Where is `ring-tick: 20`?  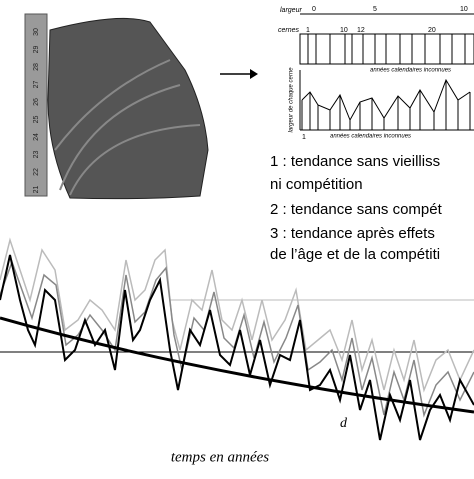
ring-tick: 20 is located at coordinates (432, 30).